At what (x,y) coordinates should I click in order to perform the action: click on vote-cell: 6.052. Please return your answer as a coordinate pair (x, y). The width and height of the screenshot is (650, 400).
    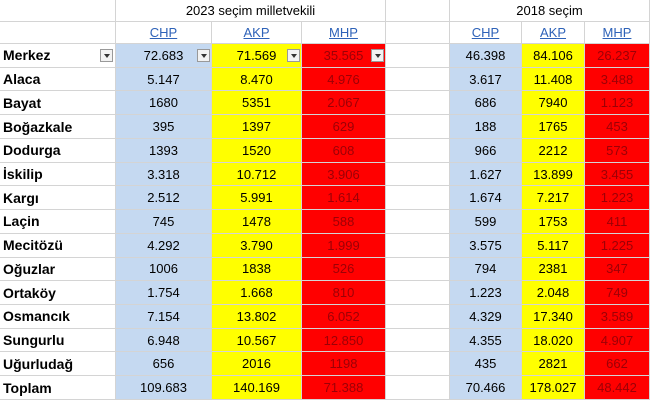
    Looking at the image, I should click on (344, 317).